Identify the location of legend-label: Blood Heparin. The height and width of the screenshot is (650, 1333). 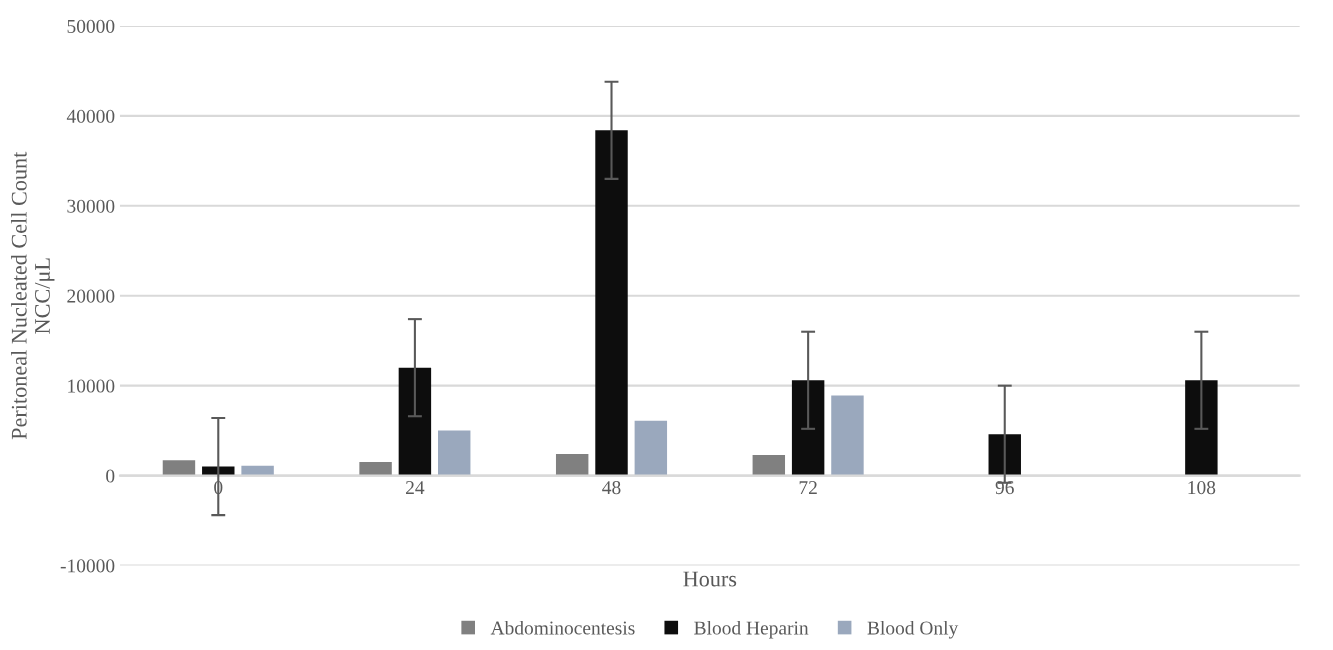
(751, 629).